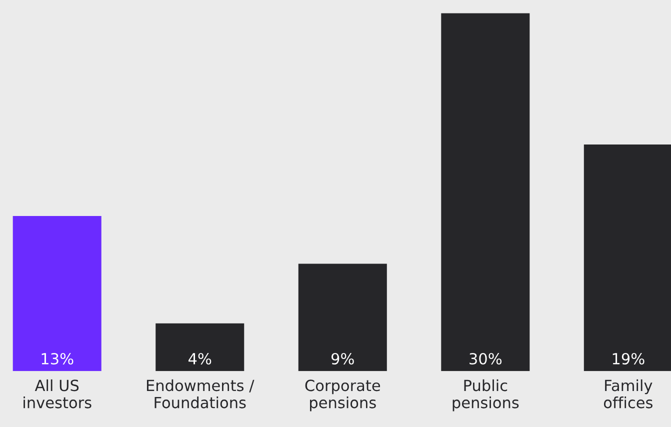 The image size is (671, 427). Describe the element at coordinates (58, 393) in the screenshot. I see `x-tick-label: All US investors` at that location.